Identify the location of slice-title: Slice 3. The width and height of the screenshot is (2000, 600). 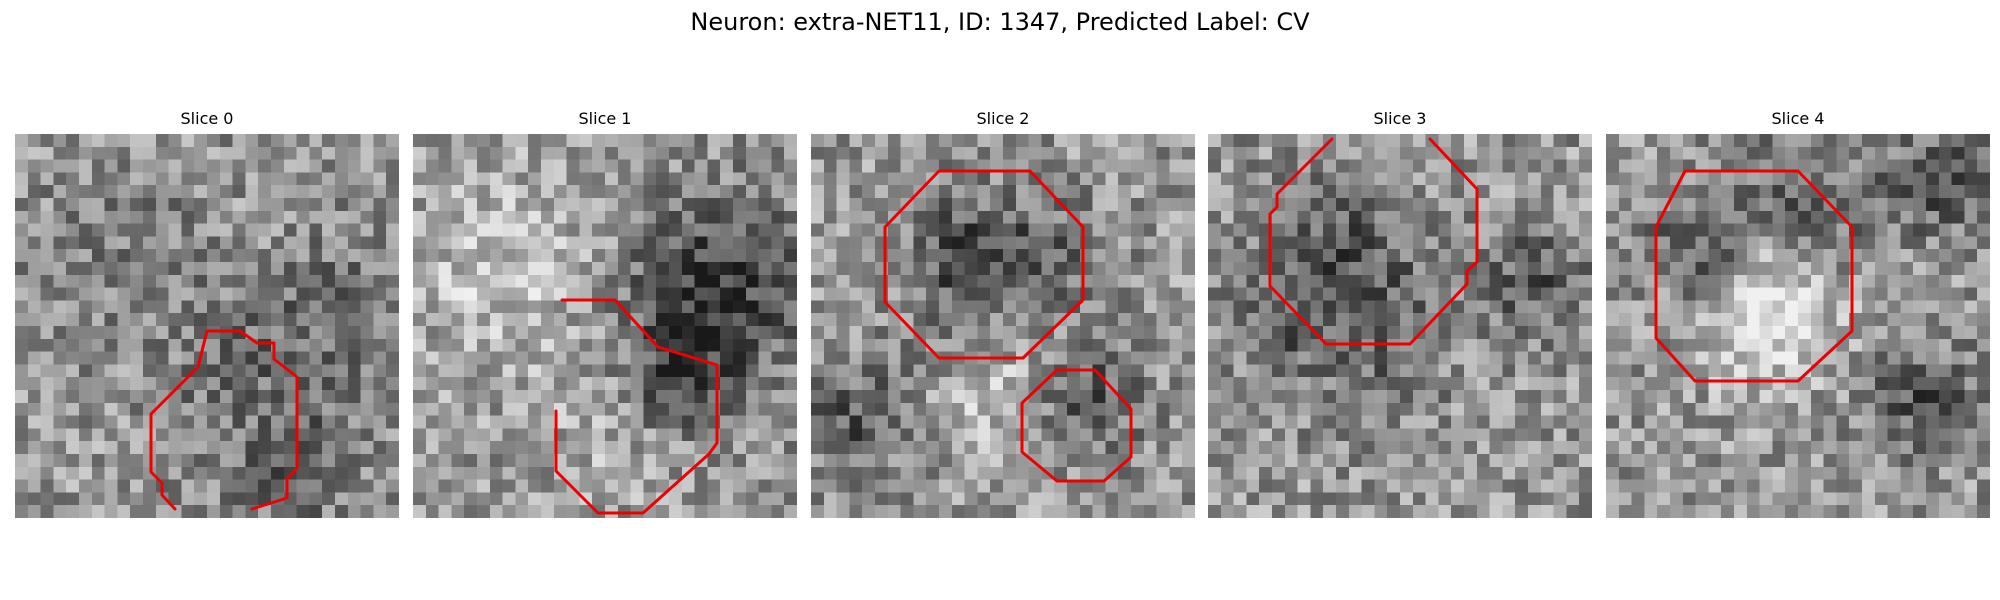
(1400, 118).